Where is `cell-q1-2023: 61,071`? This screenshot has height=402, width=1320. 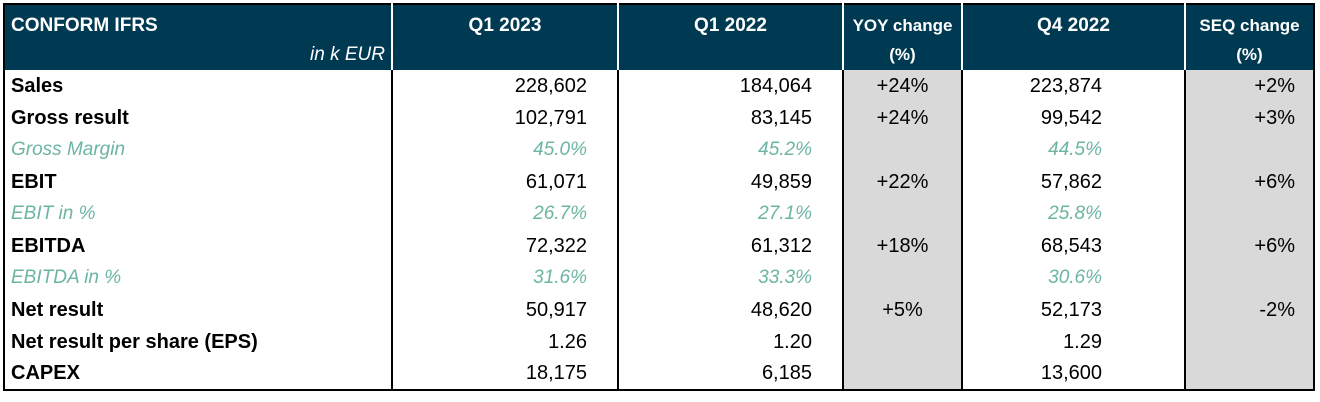 cell-q1-2023: 61,071 is located at coordinates (504, 182).